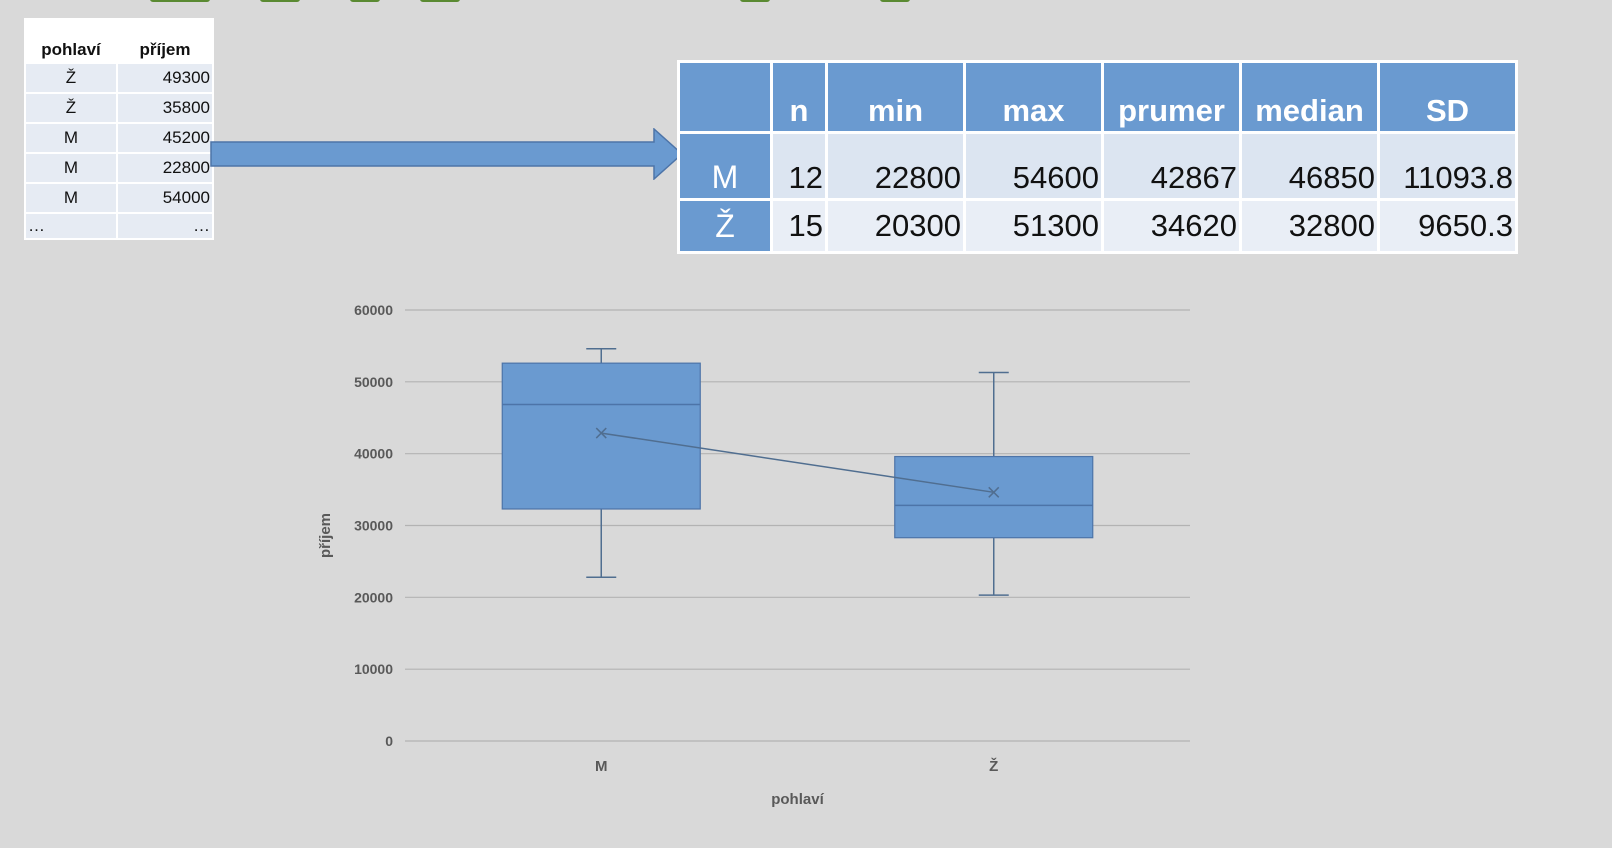  I want to click on y-tick-label: 60000, so click(373, 310).